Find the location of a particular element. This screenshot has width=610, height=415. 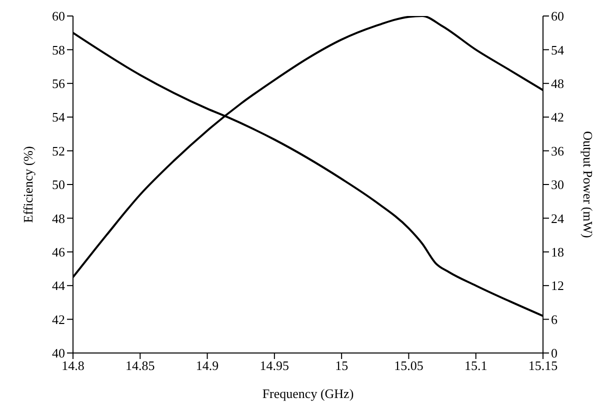

y2-axis-title: Output Power (mW) is located at coordinates (588, 184).